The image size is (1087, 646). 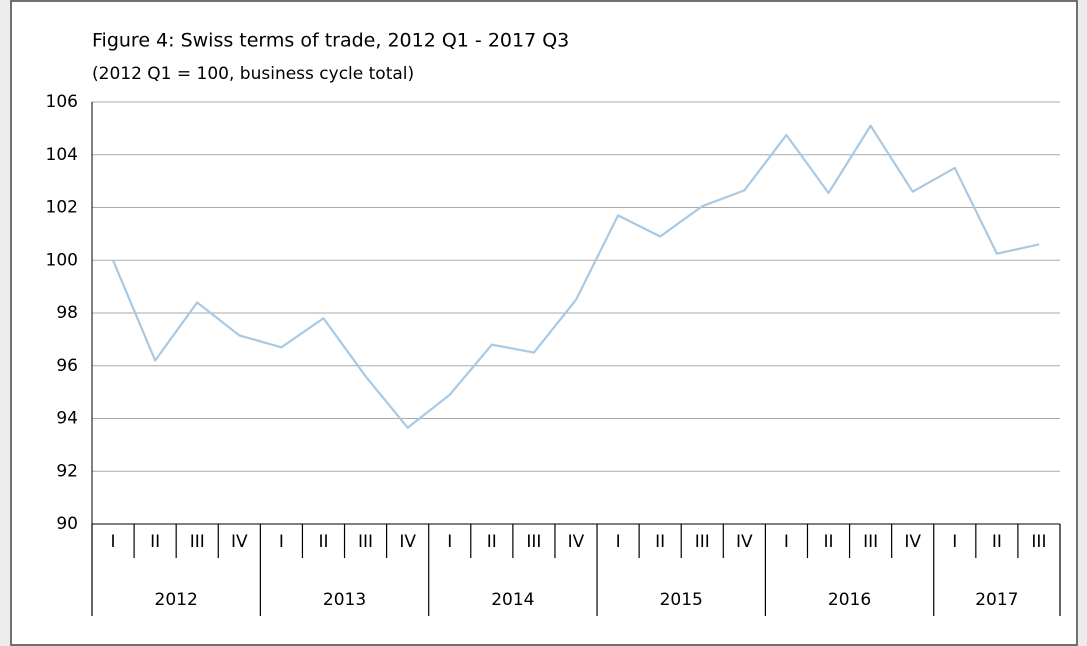 What do you see at coordinates (67, 524) in the screenshot?
I see `y-tick-label: 90` at bounding box center [67, 524].